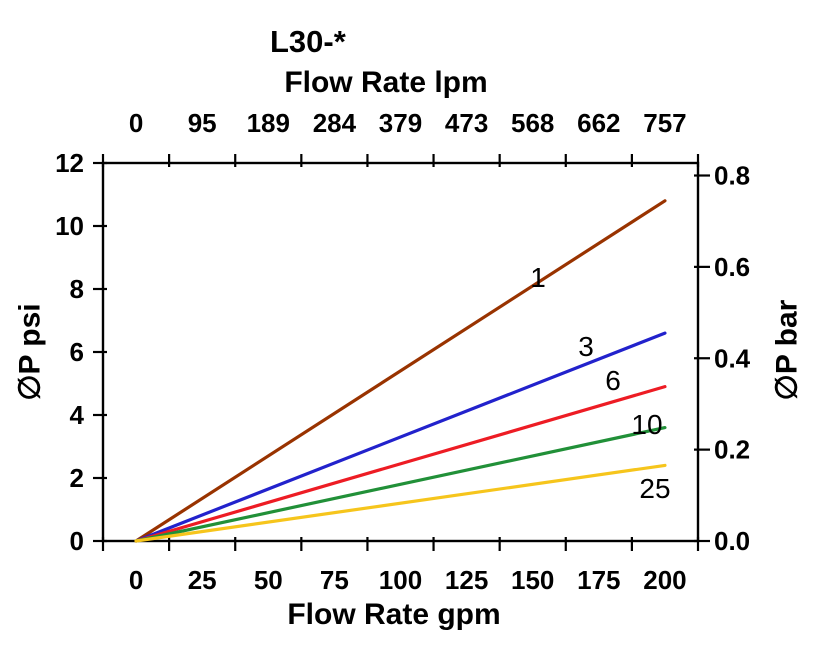  I want to click on top-axis-tick-label: 568, so click(532, 123).